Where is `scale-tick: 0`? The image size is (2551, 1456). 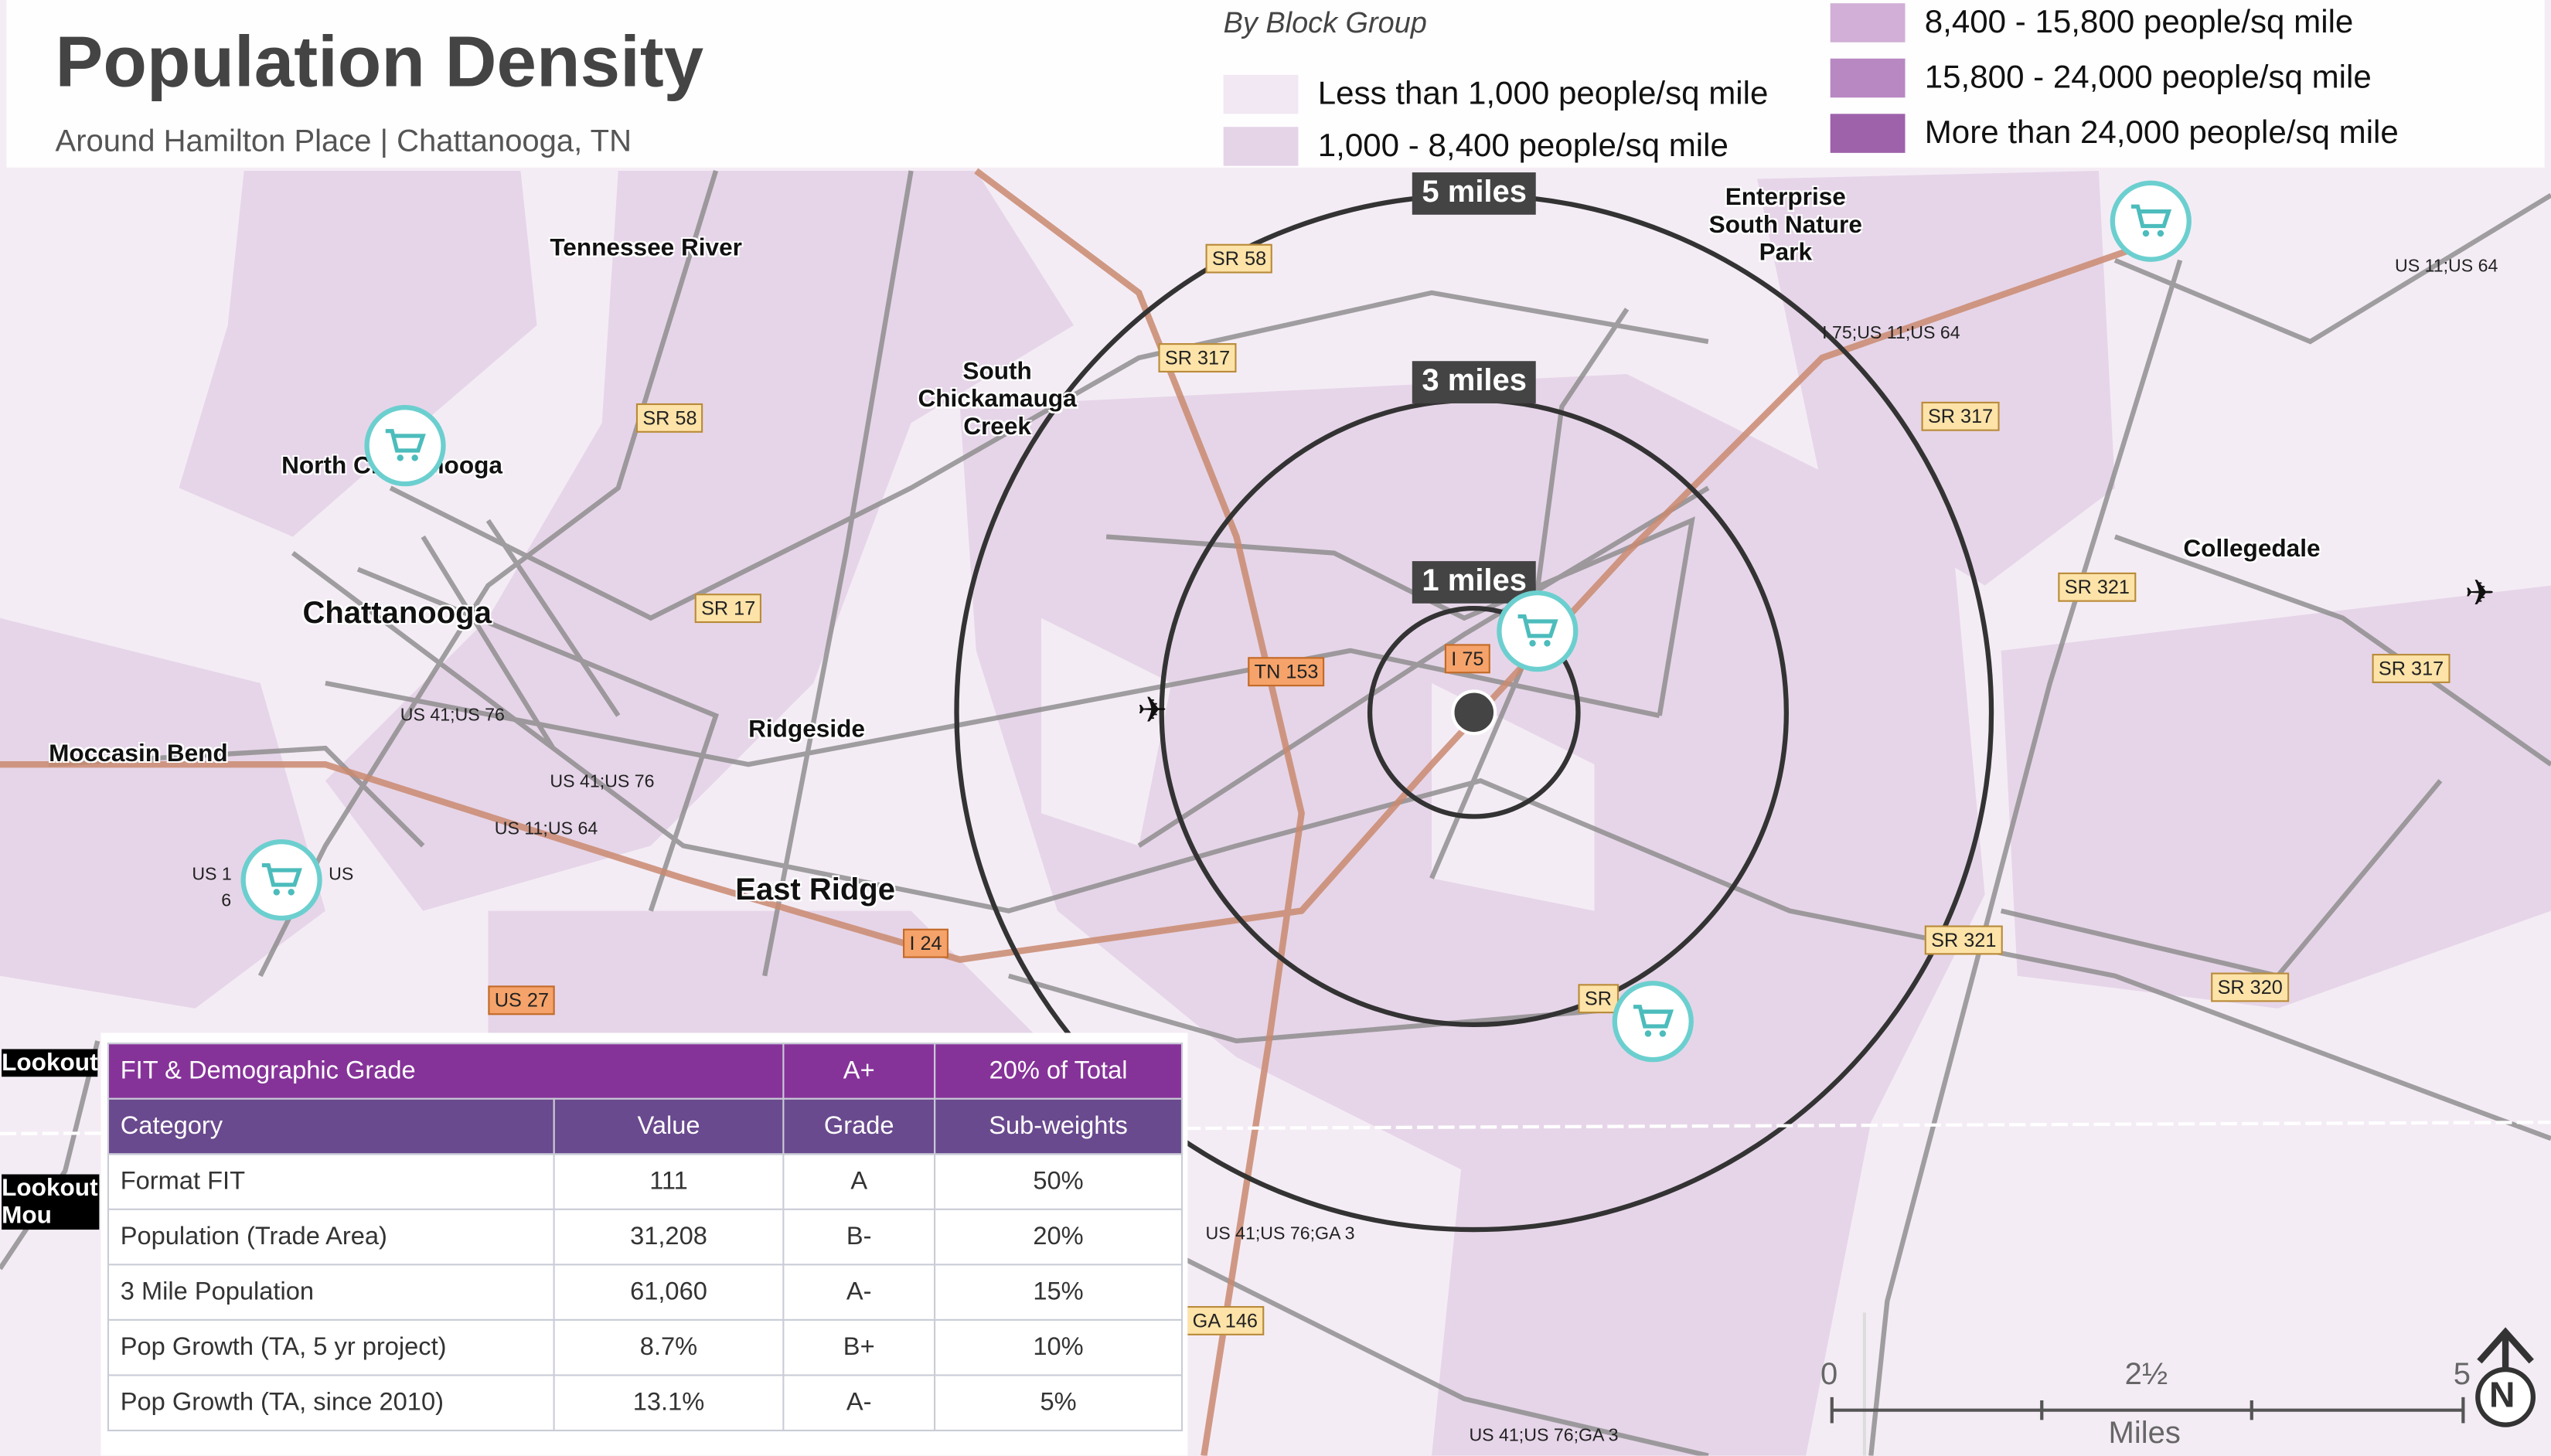
scale-tick: 0 is located at coordinates (1829, 1376).